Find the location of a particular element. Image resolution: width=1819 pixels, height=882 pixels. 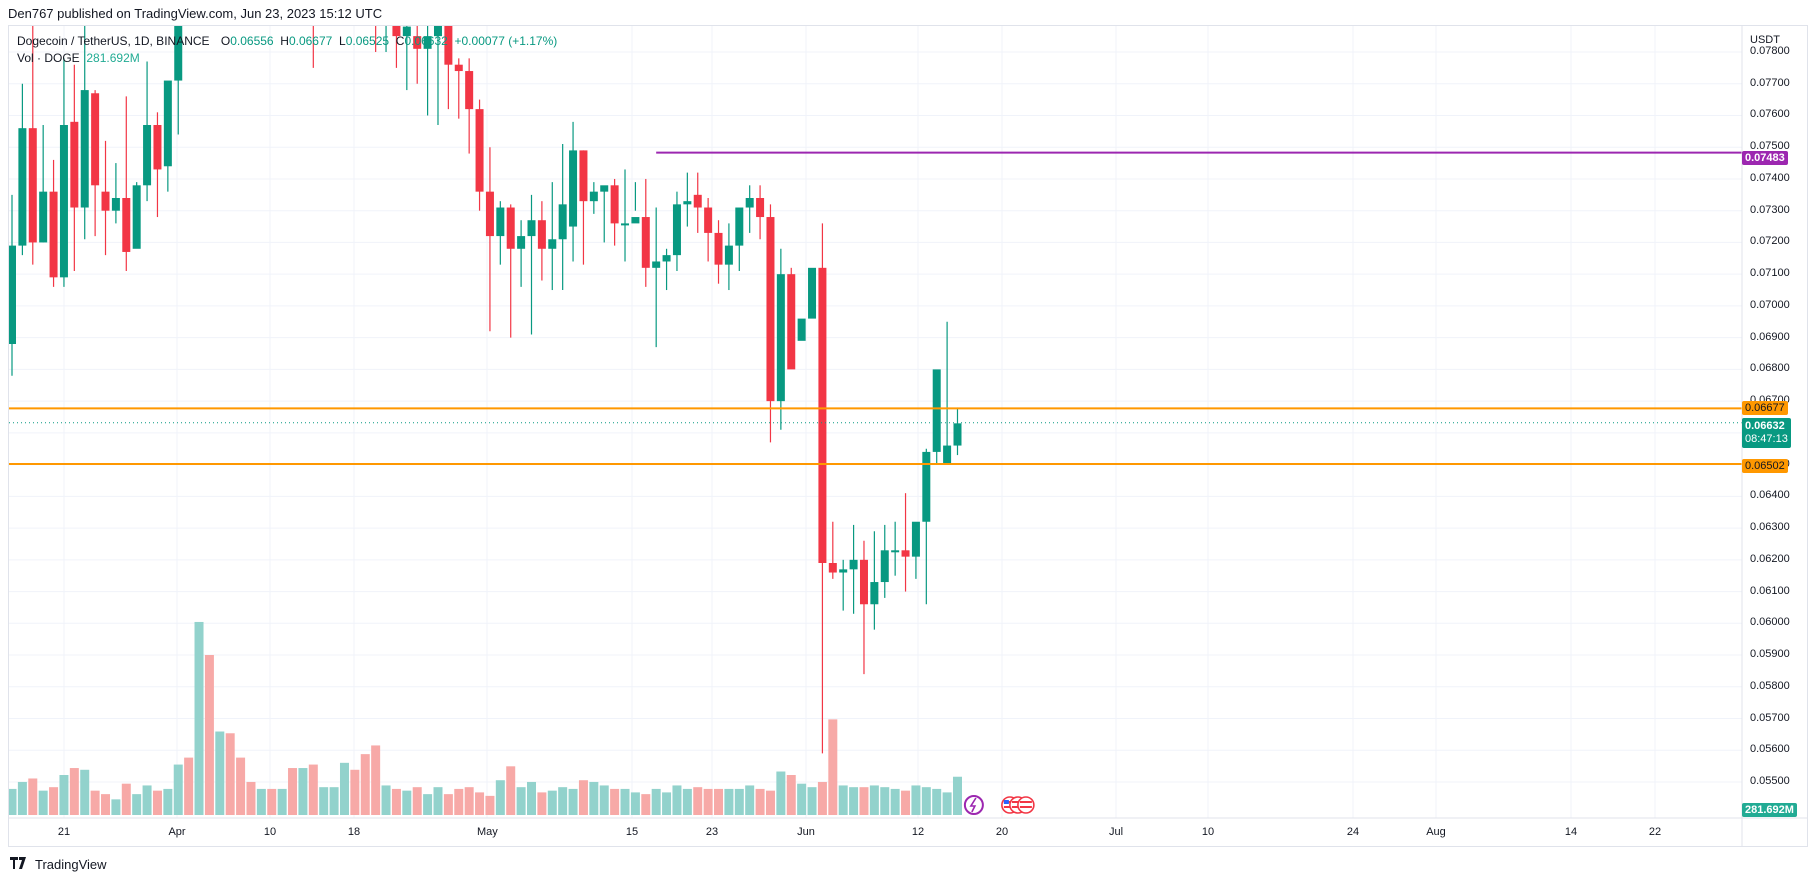

price-tick: 0.07000 is located at coordinates (1770, 304).